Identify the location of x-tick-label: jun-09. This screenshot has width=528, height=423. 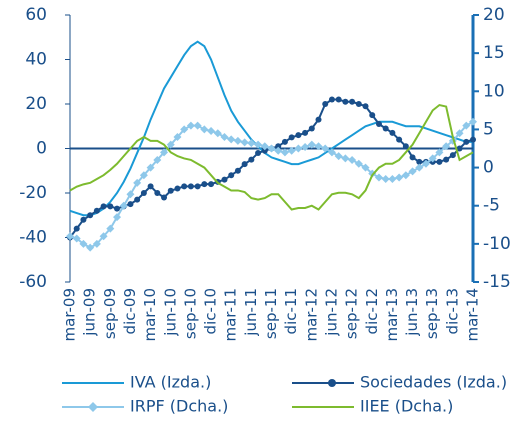
(90, 312).